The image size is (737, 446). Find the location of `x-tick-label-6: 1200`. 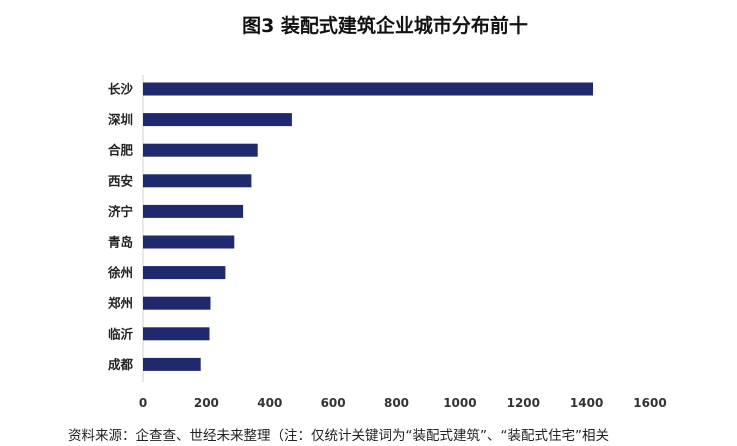

x-tick-label-6: 1200 is located at coordinates (523, 403).